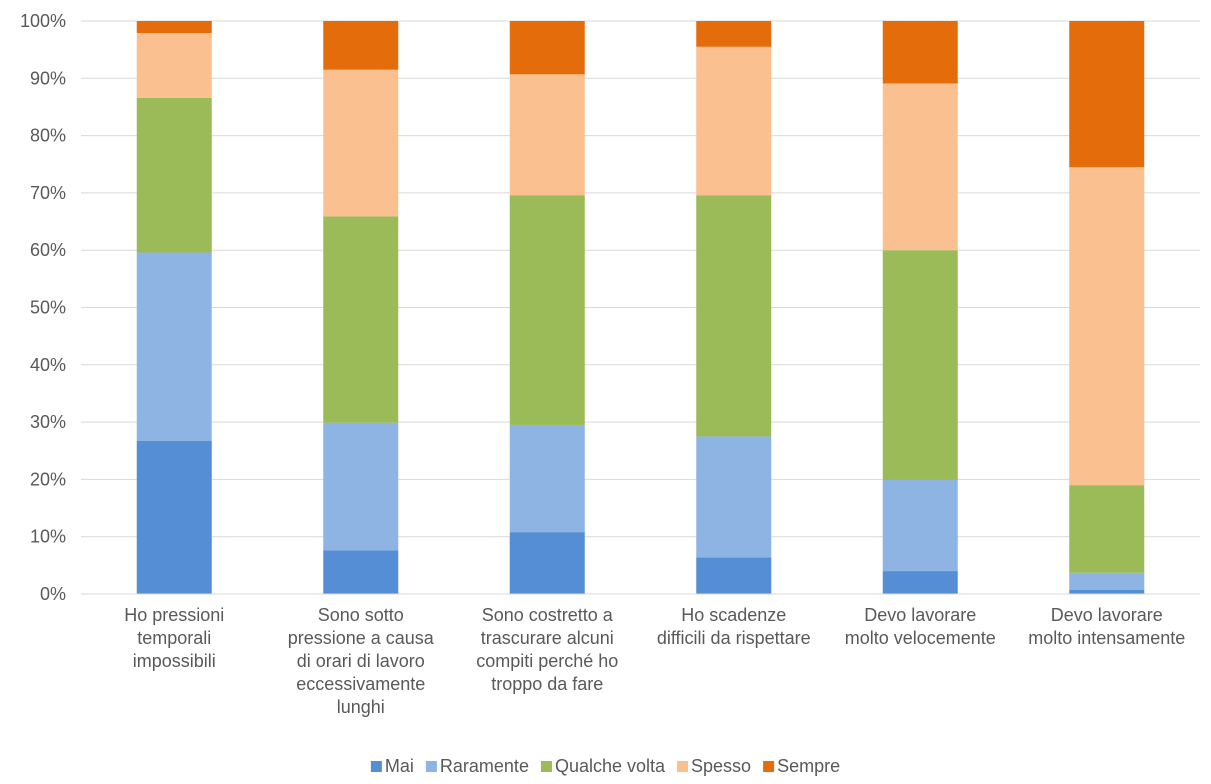 The image size is (1211, 784). I want to click on legend-label: Mai, so click(399, 766).